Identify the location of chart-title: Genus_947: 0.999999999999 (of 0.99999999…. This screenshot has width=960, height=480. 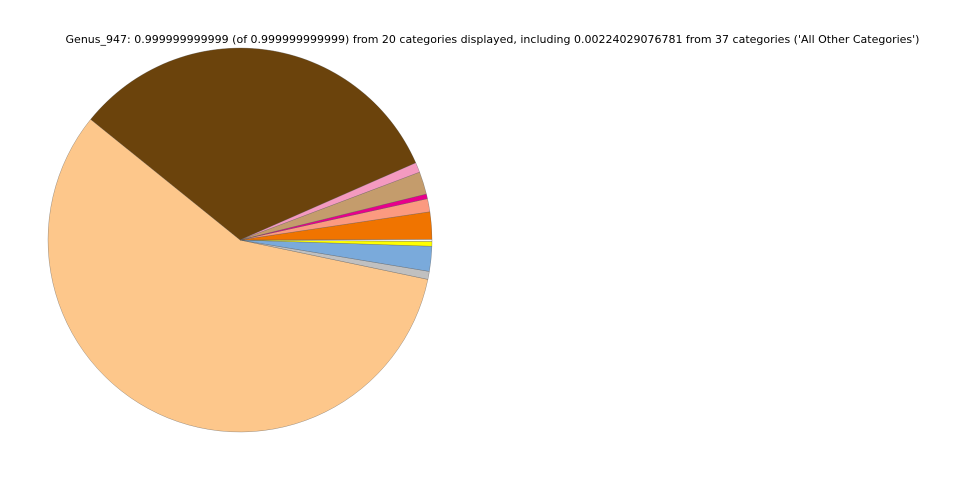
(492, 39).